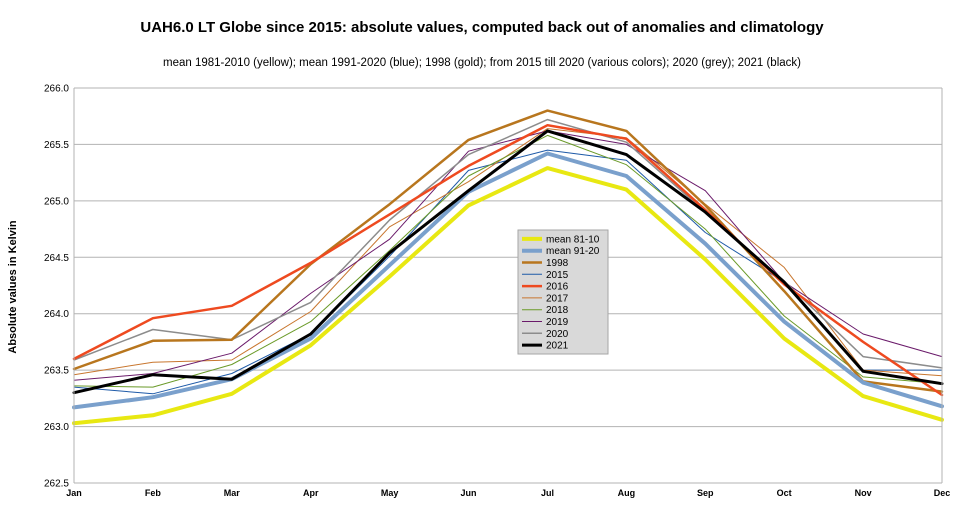  I want to click on x-tick-label: Jul, so click(547, 493).